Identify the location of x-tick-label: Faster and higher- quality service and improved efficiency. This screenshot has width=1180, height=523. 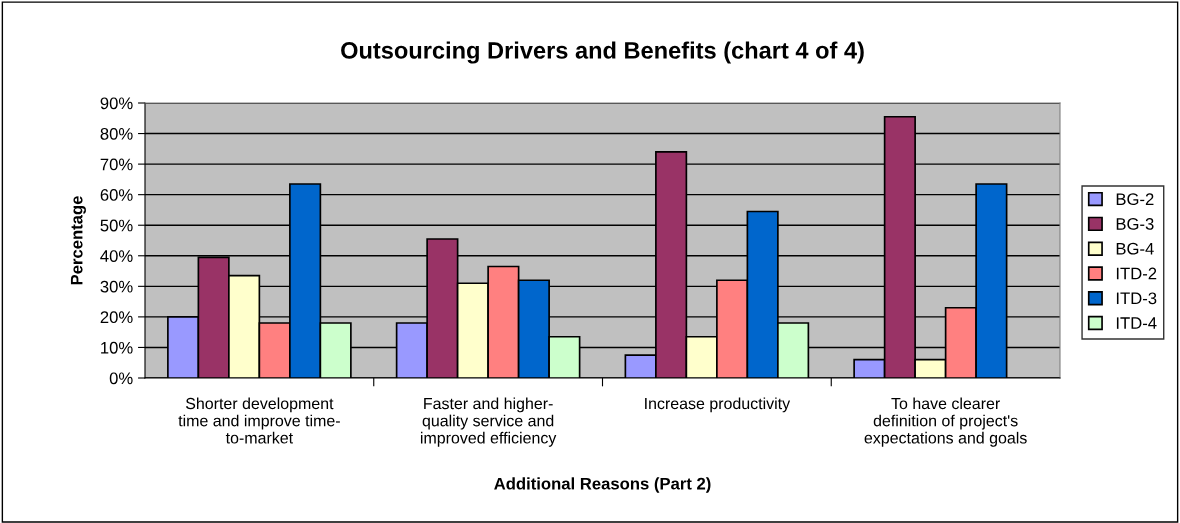
(488, 422).